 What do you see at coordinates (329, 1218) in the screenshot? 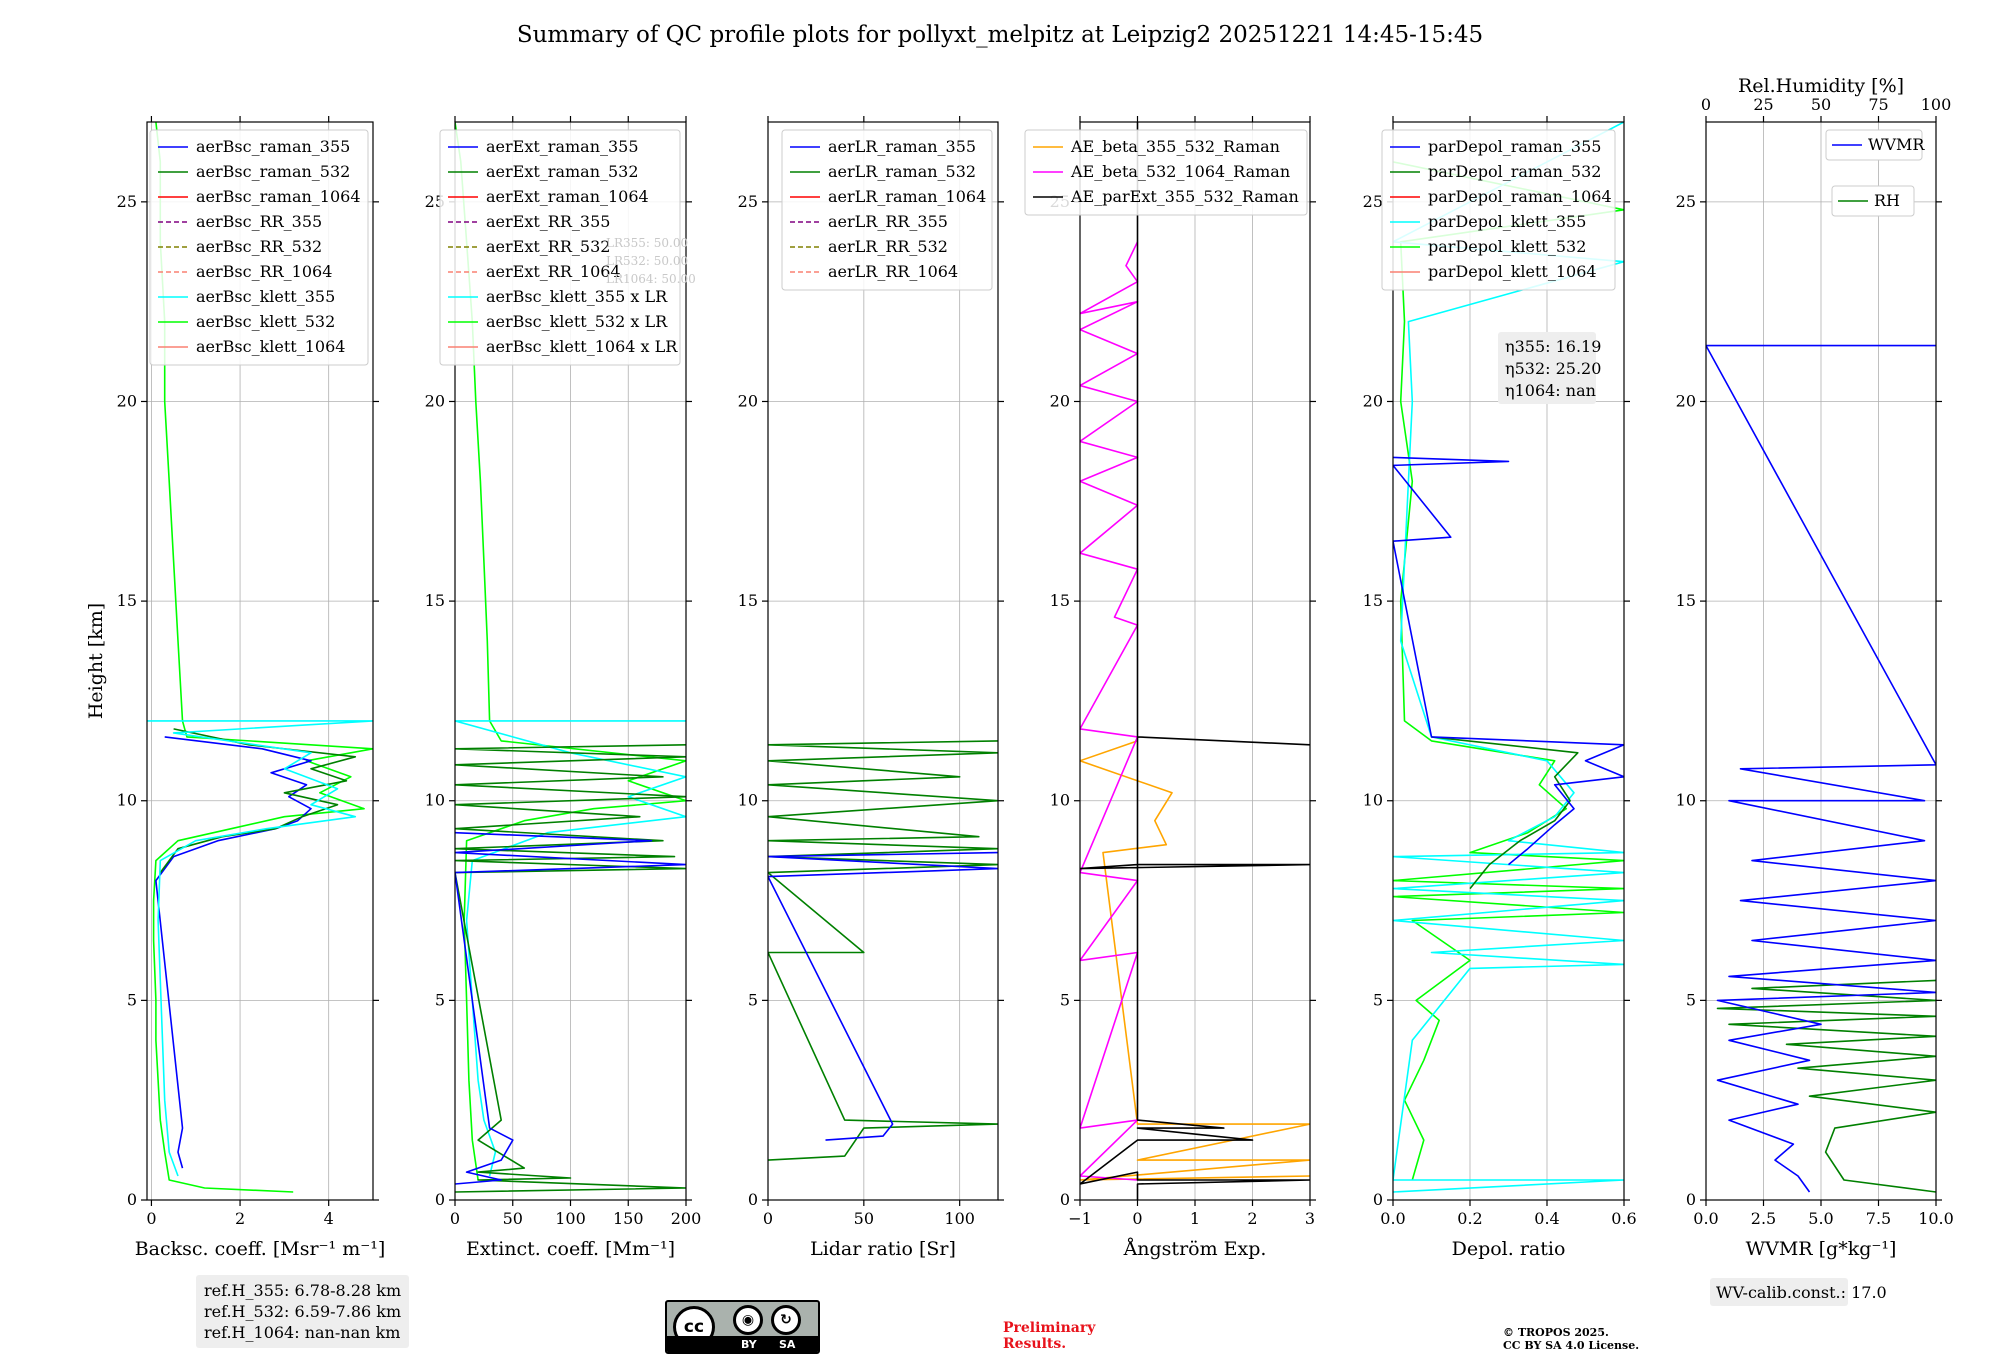
I see `x-tick-label: 4` at bounding box center [329, 1218].